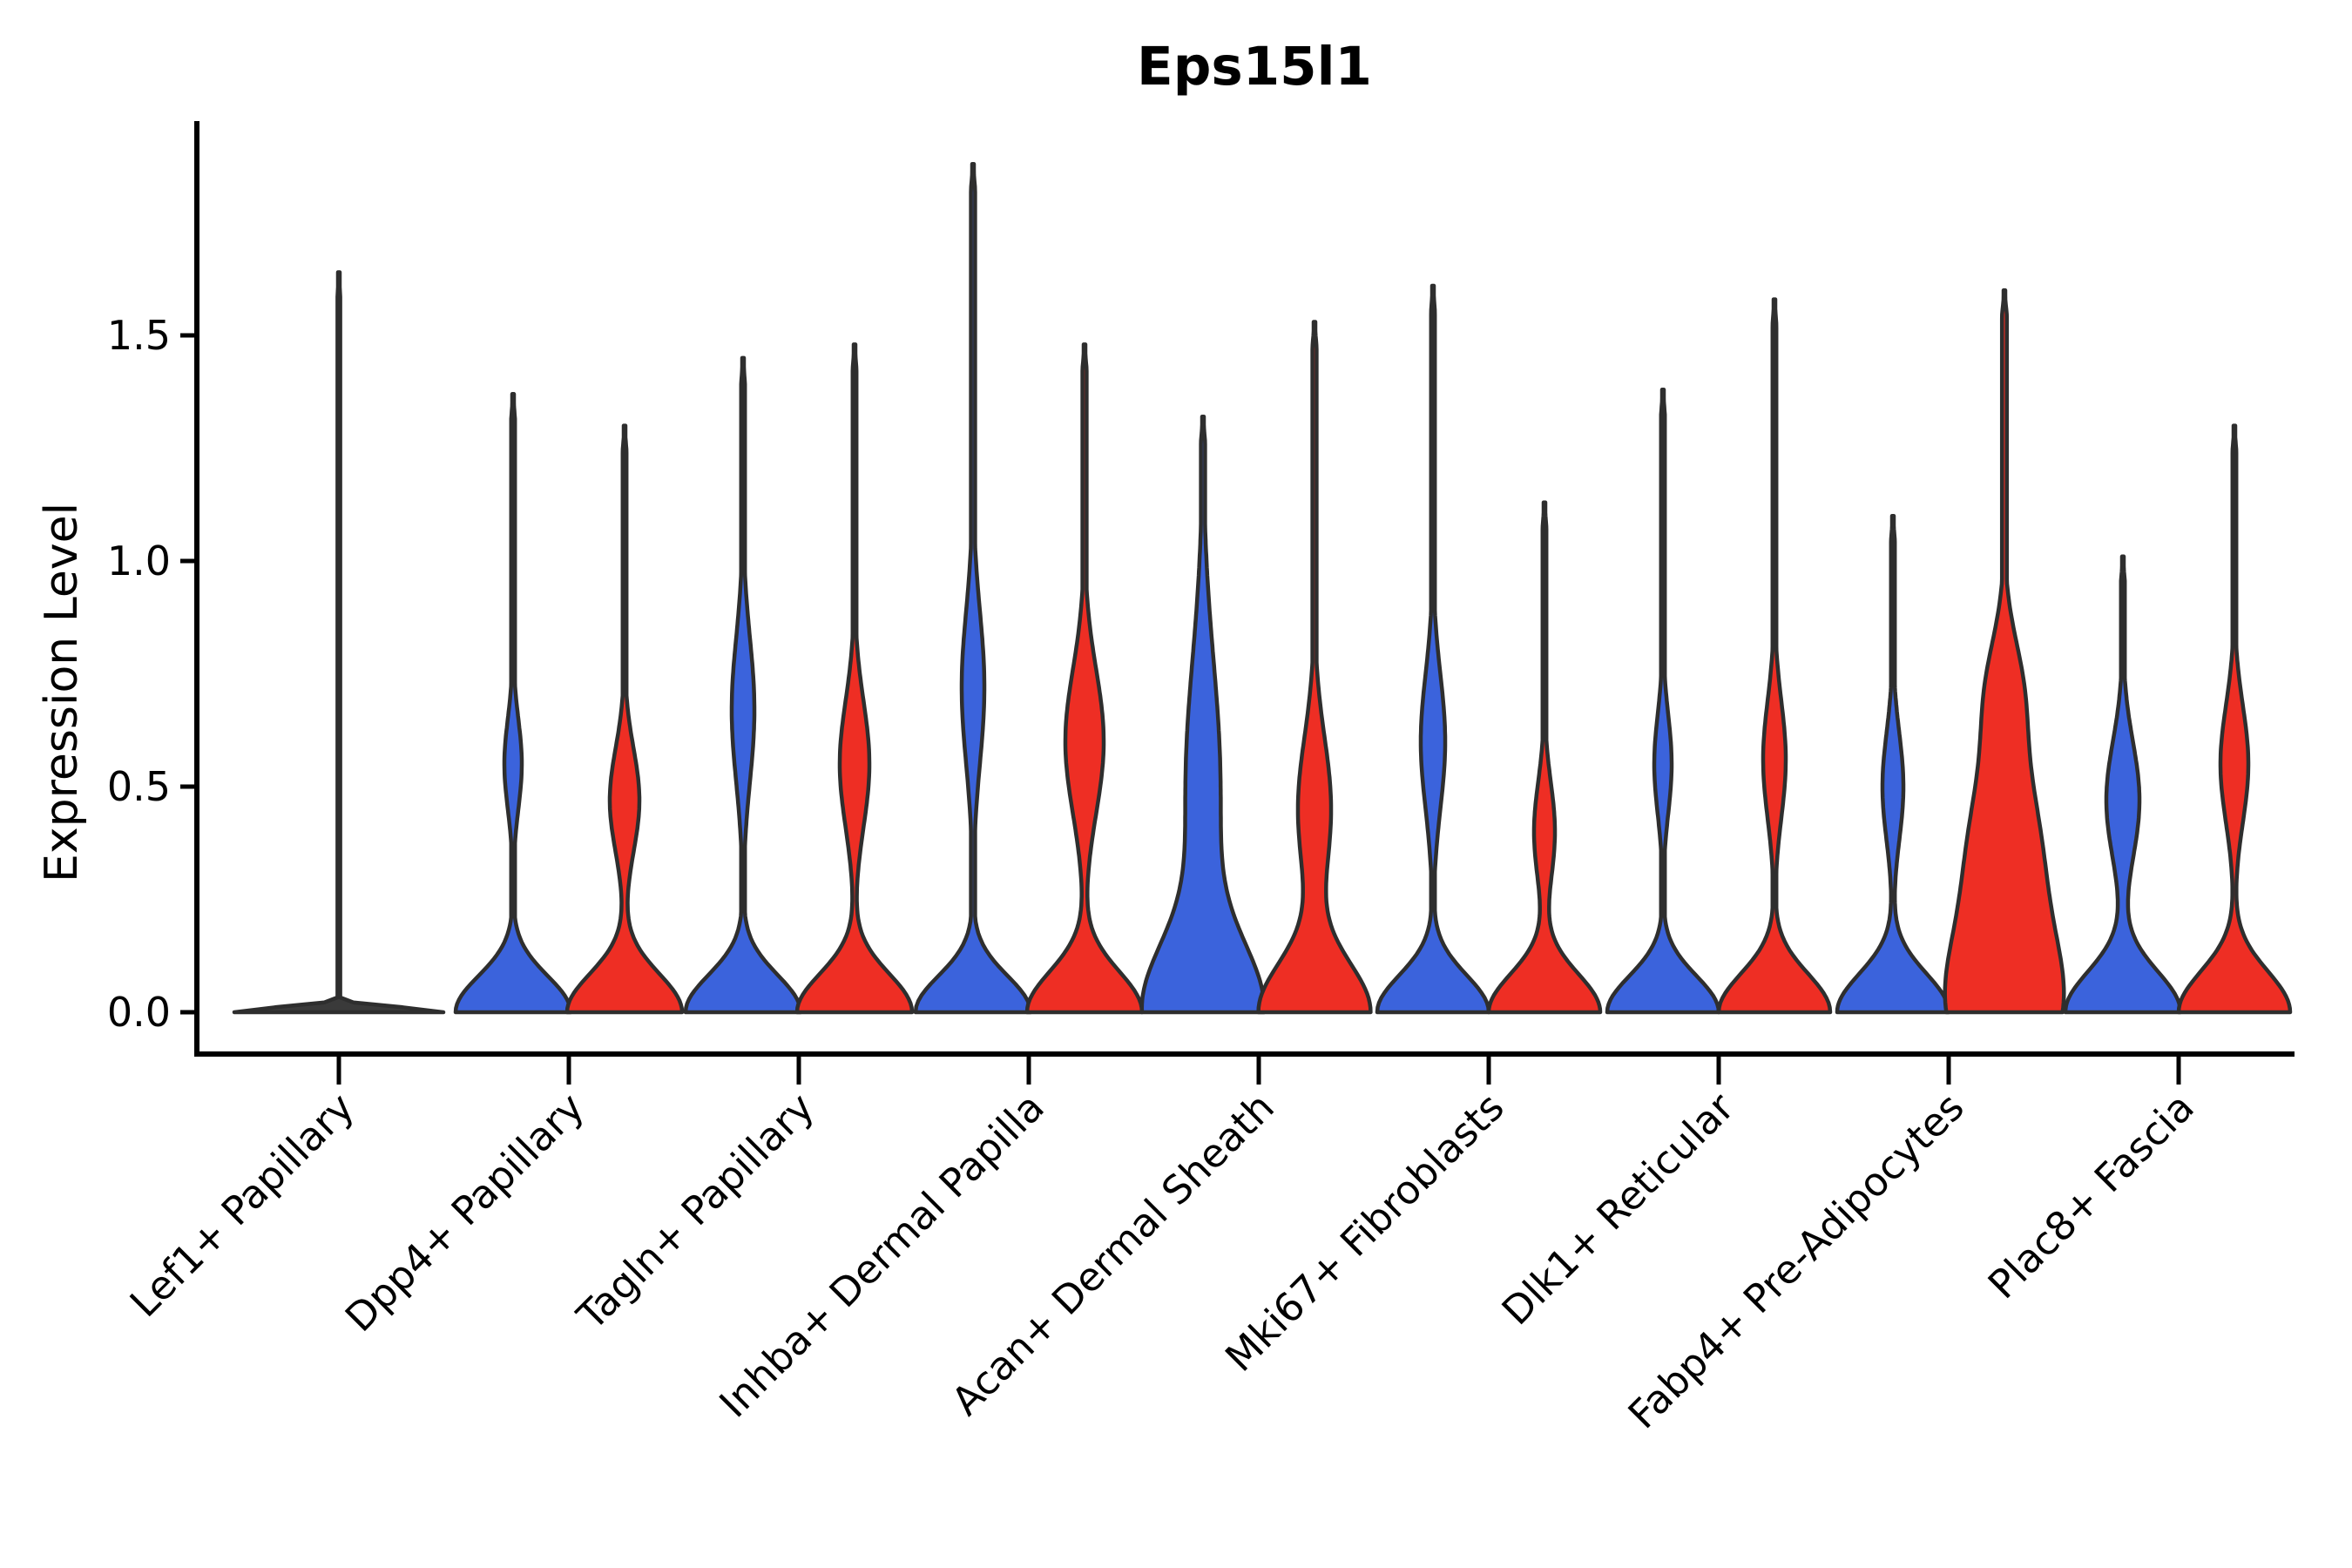 The height and width of the screenshot is (1568, 2352). What do you see at coordinates (139, 786) in the screenshot?
I see `y-tick-label: 0.5` at bounding box center [139, 786].